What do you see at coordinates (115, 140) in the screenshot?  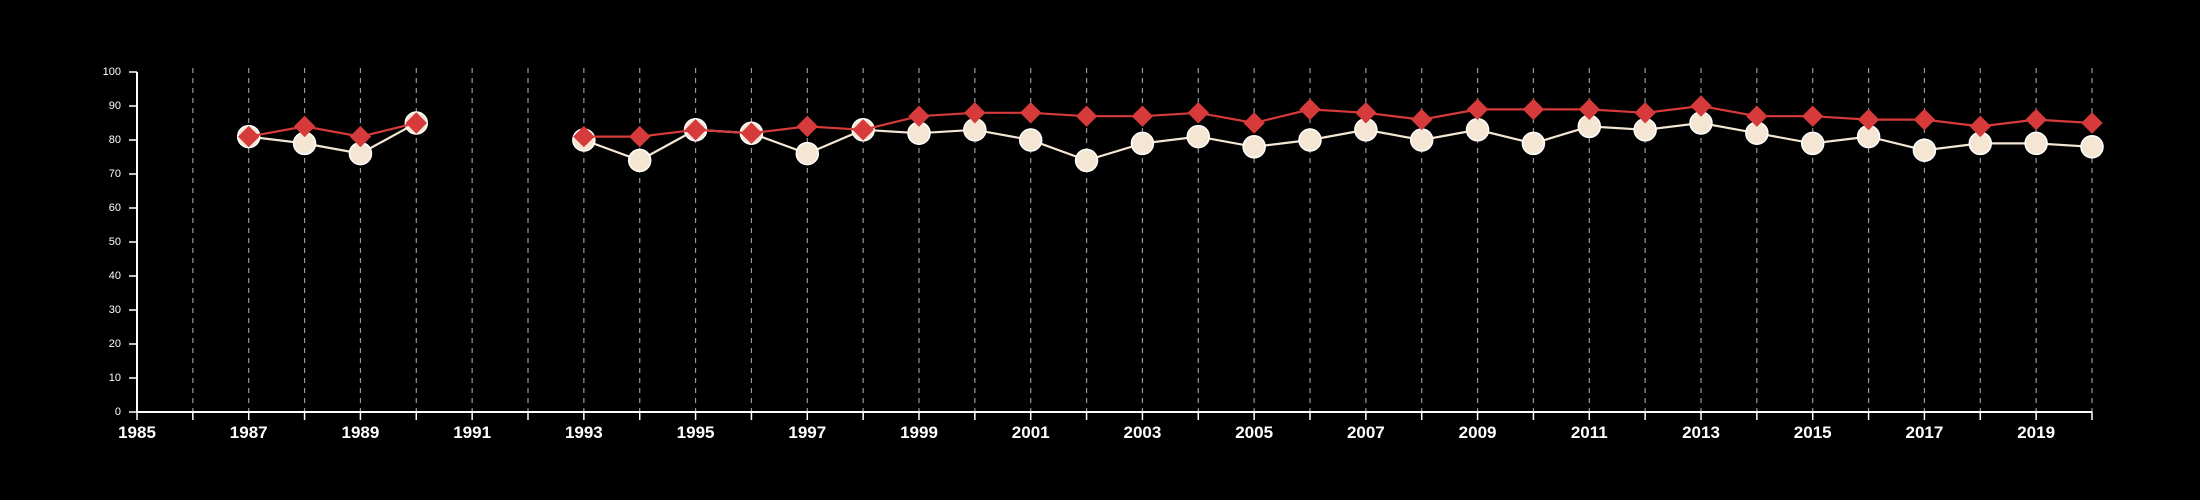 I see `y-tick-label: 80` at bounding box center [115, 140].